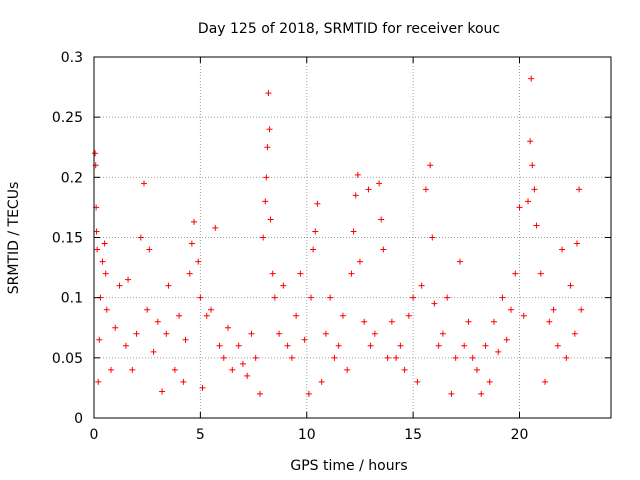  Describe the element at coordinates (200, 435) in the screenshot. I see `x-tick-label: 5` at that location.